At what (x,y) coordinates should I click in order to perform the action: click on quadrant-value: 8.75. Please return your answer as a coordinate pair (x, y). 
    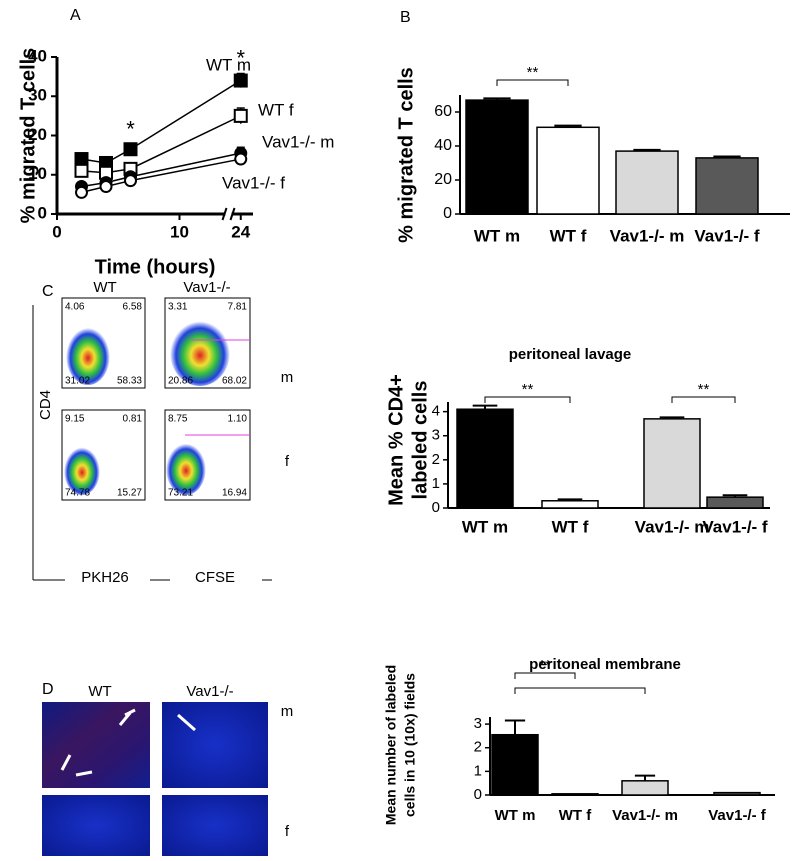
    Looking at the image, I should click on (178, 419).